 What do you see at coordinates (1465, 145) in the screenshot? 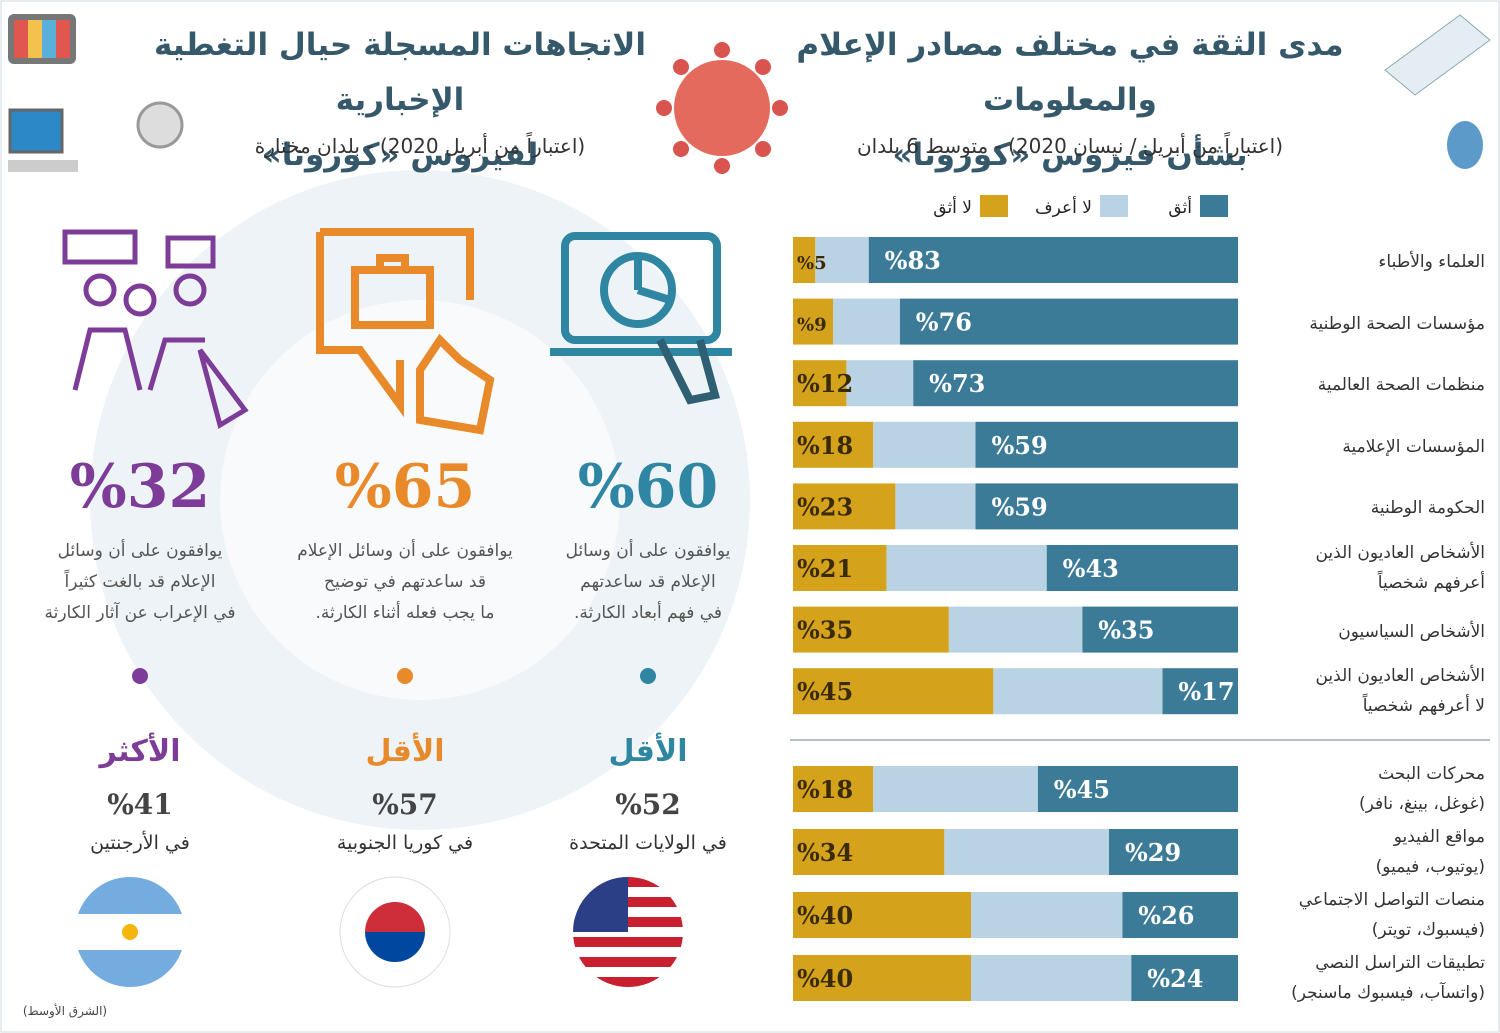
I see `satellite-icon` at bounding box center [1465, 145].